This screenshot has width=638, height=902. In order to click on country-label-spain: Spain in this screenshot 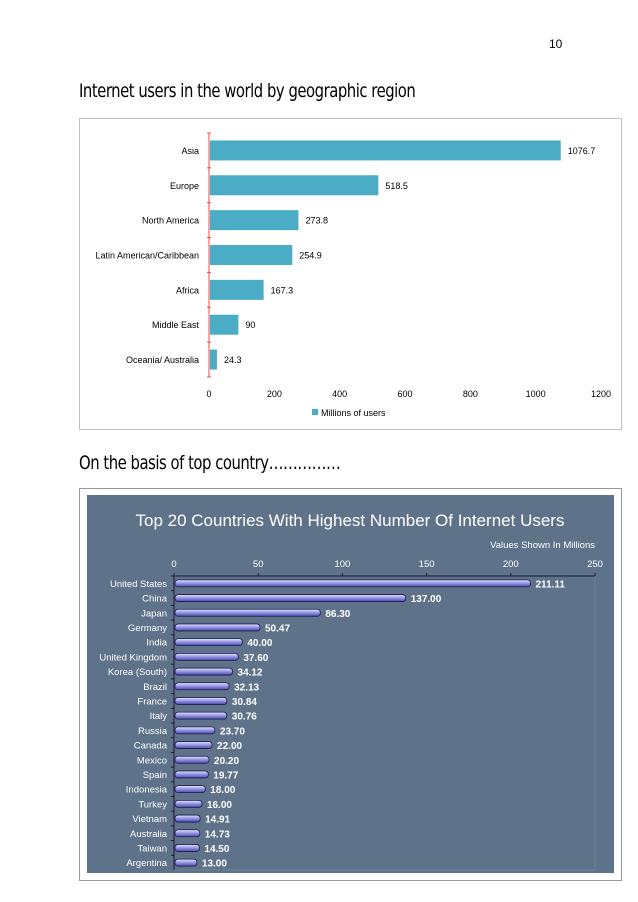, I will do `click(155, 775)`.